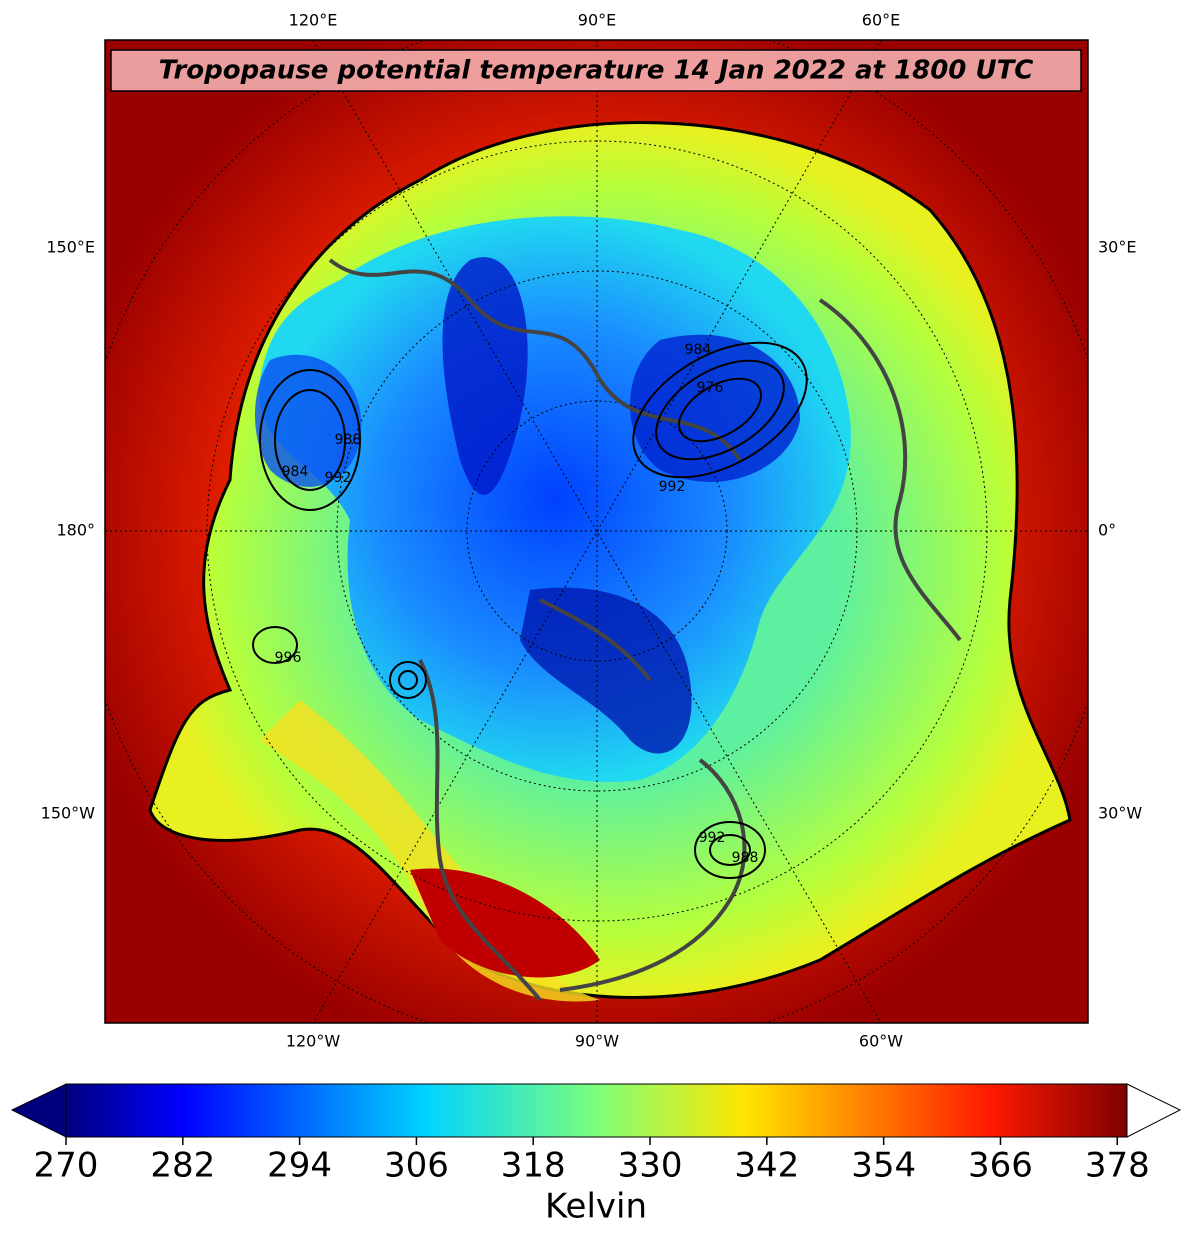  What do you see at coordinates (288, 658) in the screenshot?
I see `contour-label: 996` at bounding box center [288, 658].